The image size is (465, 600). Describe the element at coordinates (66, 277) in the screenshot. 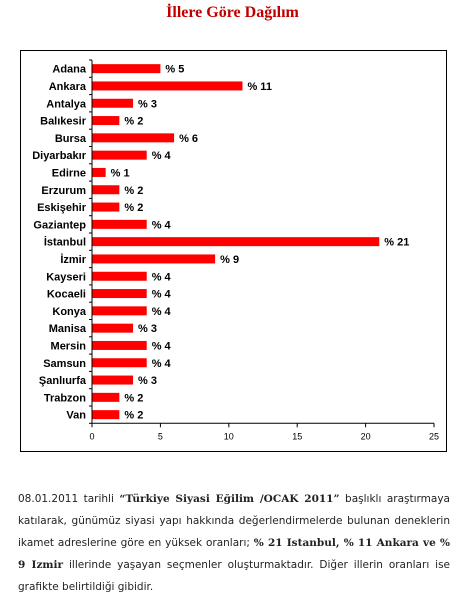

I see `category-label: Kayseri` at that location.